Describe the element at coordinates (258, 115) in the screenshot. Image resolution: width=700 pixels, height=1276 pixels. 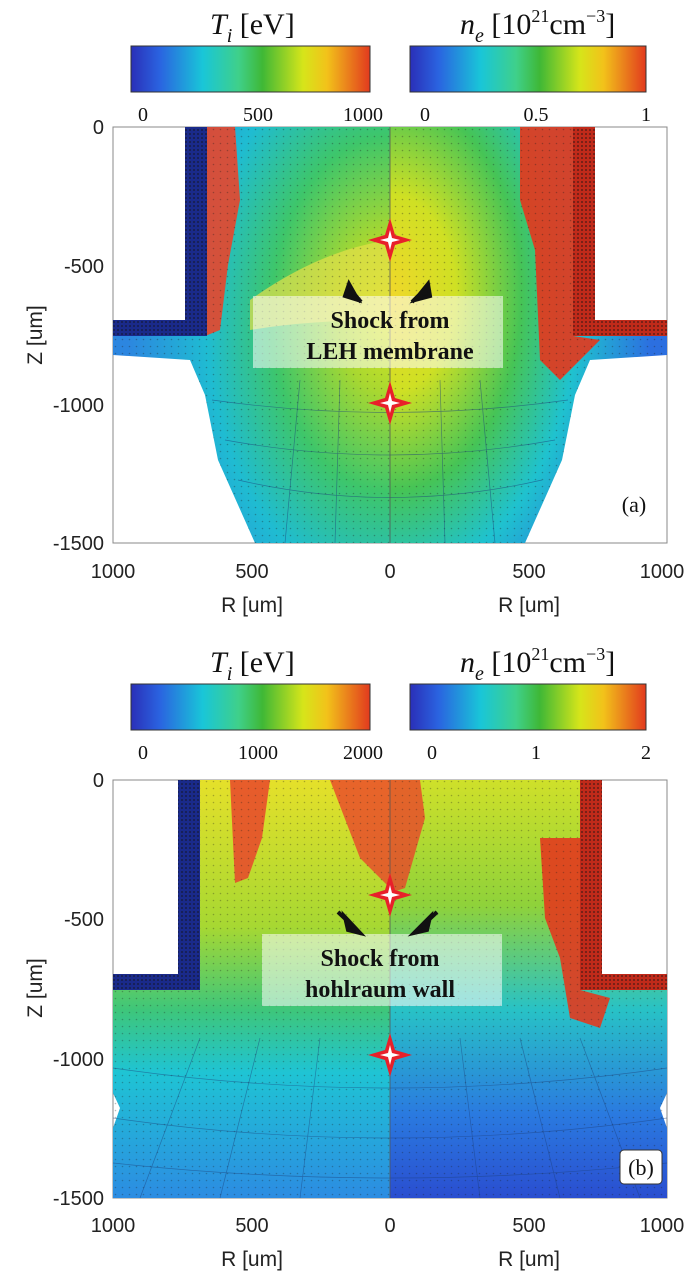
I see `ti-colorbar-tick: 500` at that location.